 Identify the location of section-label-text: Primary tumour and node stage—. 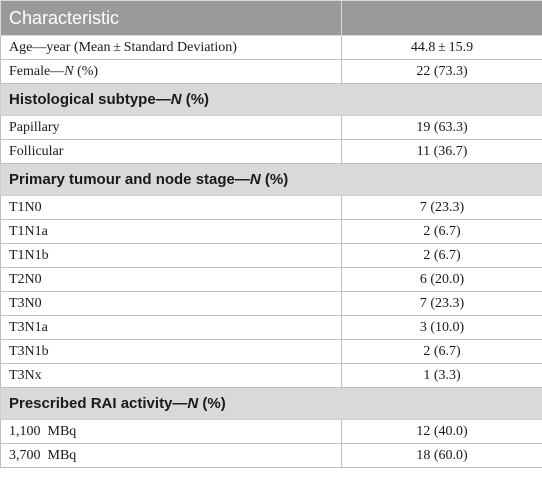
(129, 179).